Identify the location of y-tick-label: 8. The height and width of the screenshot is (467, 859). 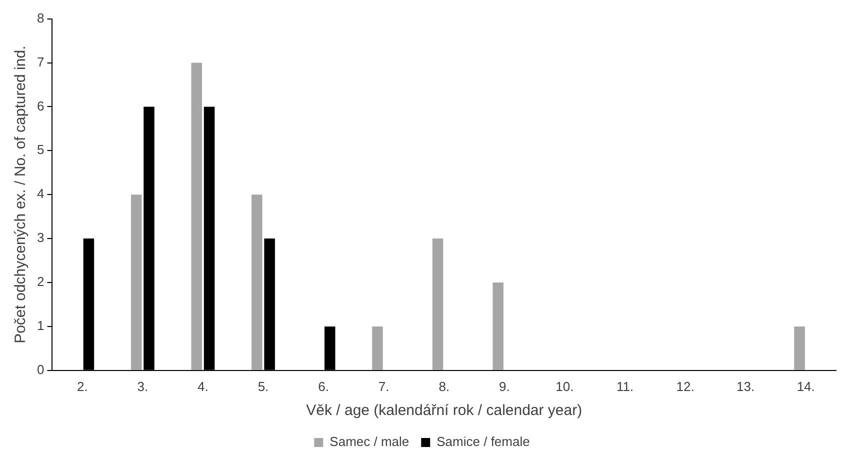
(40, 18).